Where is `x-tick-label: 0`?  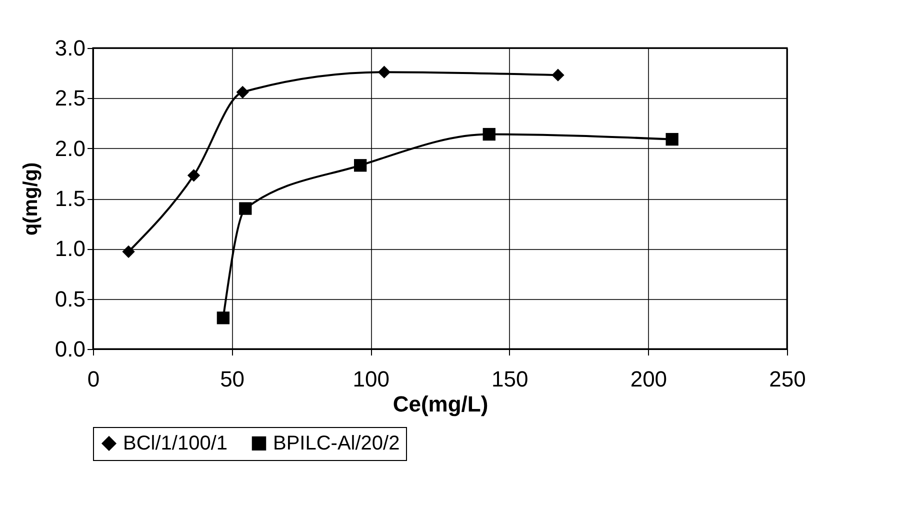 x-tick-label: 0 is located at coordinates (93, 379).